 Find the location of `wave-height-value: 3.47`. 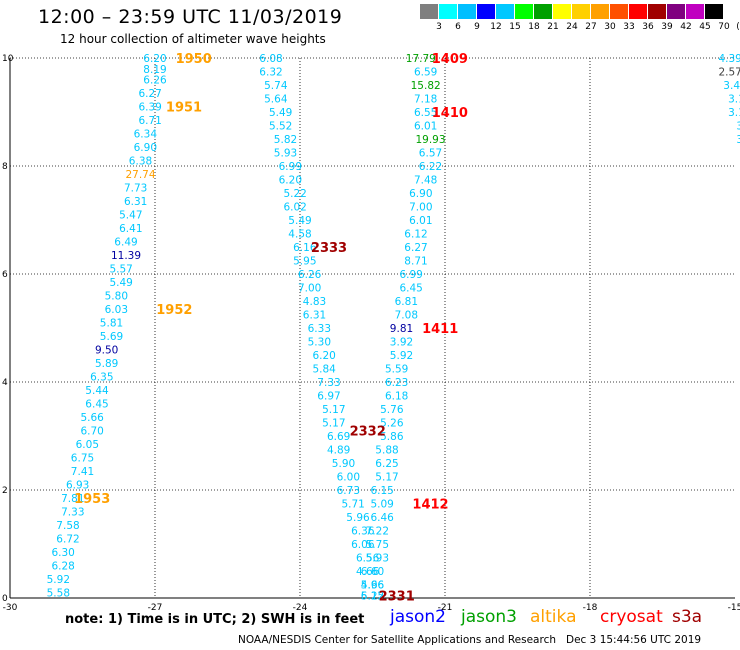

wave-height-value: 3.47 is located at coordinates (731, 86).